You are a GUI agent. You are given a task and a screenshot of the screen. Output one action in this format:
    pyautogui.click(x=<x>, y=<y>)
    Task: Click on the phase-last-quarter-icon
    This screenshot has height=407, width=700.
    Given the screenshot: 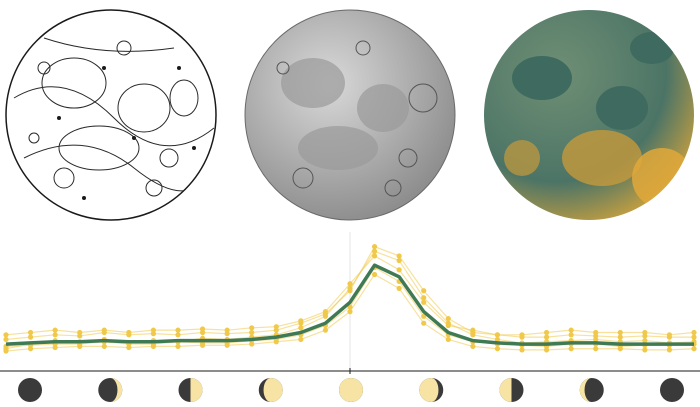 What is the action you would take?
    pyautogui.click(x=511, y=390)
    